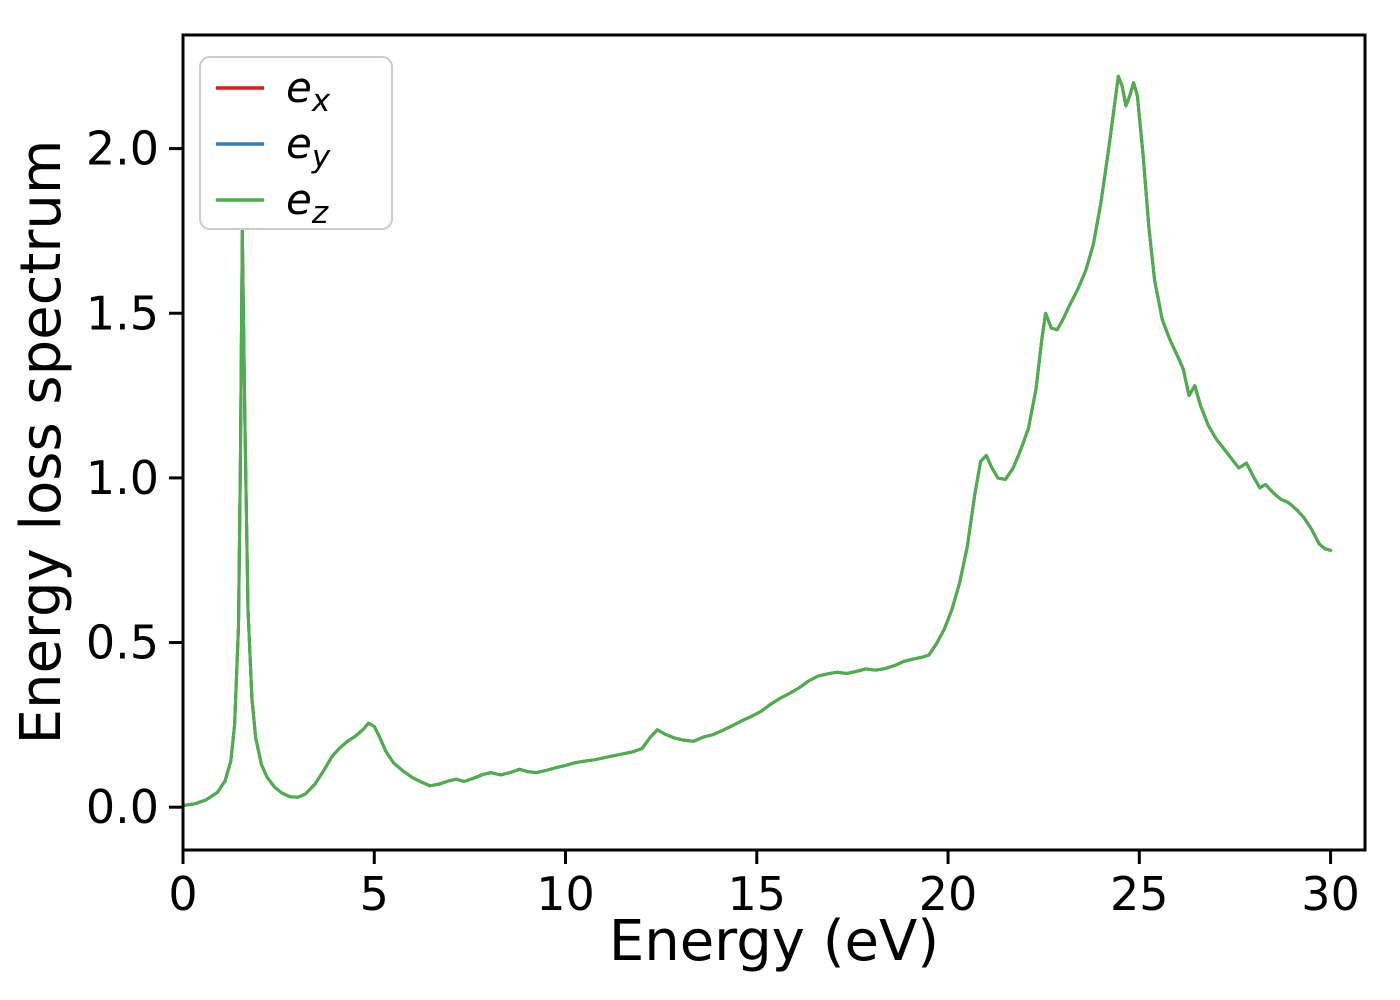 The height and width of the screenshot is (1000, 1400). Describe the element at coordinates (122, 643) in the screenshot. I see `y-tick-label: 0.5` at that location.